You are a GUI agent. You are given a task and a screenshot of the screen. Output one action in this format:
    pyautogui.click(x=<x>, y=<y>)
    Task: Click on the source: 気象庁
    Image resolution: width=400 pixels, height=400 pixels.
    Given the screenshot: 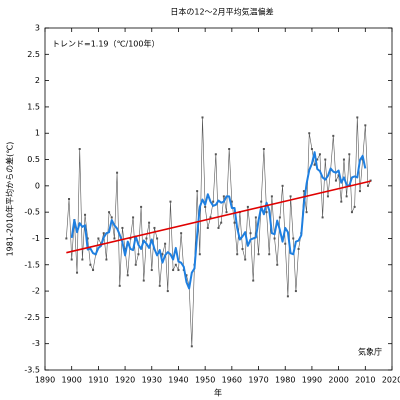 What is the action you would take?
    pyautogui.click(x=370, y=352)
    